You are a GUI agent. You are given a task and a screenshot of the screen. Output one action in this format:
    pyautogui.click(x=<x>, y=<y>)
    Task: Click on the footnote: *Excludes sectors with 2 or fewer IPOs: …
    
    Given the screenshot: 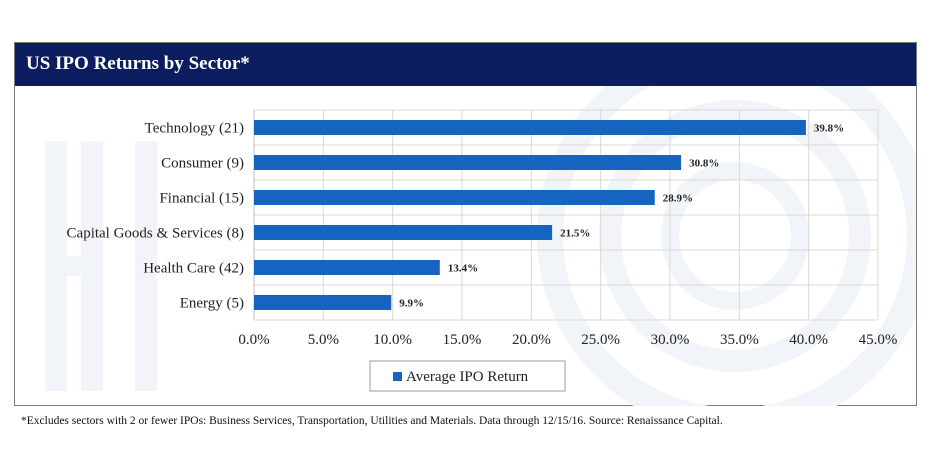 What is the action you would take?
    pyautogui.click(x=372, y=421)
    